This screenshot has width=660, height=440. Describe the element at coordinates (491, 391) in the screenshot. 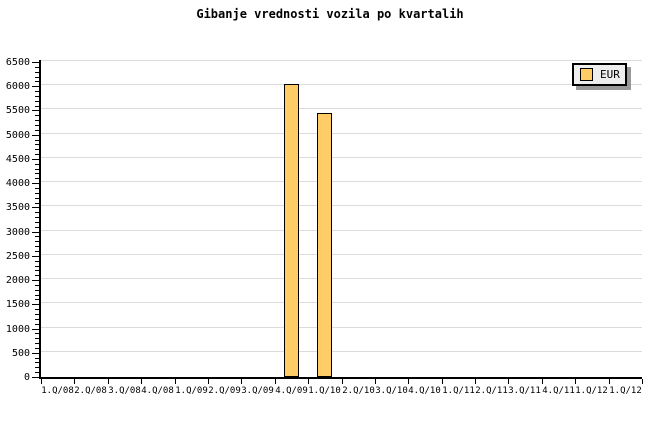

I see `x-axis-tick-label: 2.Q/11` at that location.